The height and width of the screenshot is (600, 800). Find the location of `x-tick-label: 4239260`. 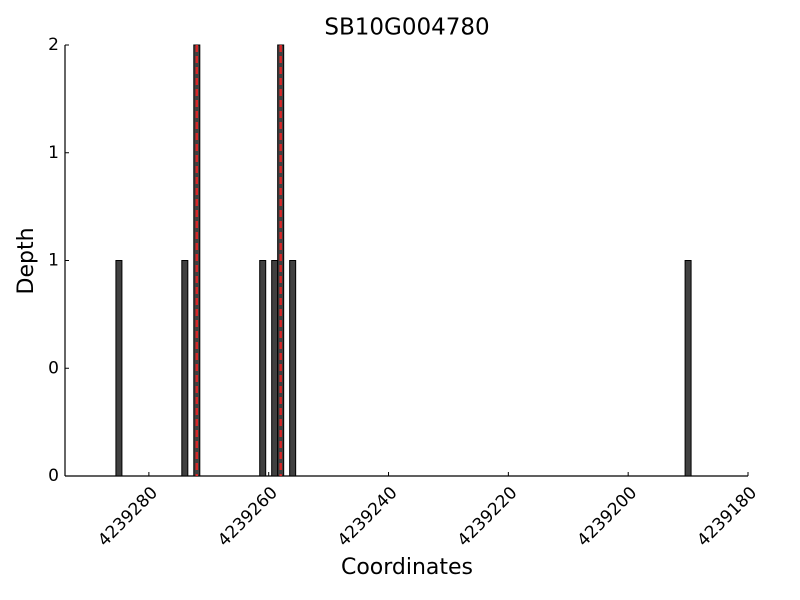

x-tick-label: 4239260 is located at coordinates (248, 517).